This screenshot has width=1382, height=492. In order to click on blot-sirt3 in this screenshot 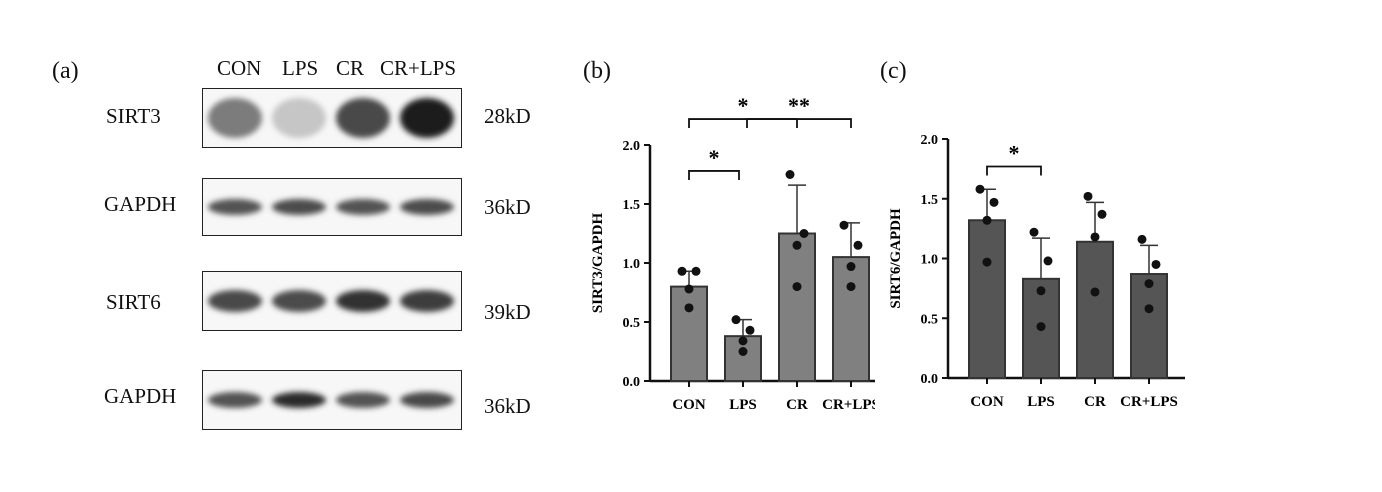, I will do `click(332, 118)`.